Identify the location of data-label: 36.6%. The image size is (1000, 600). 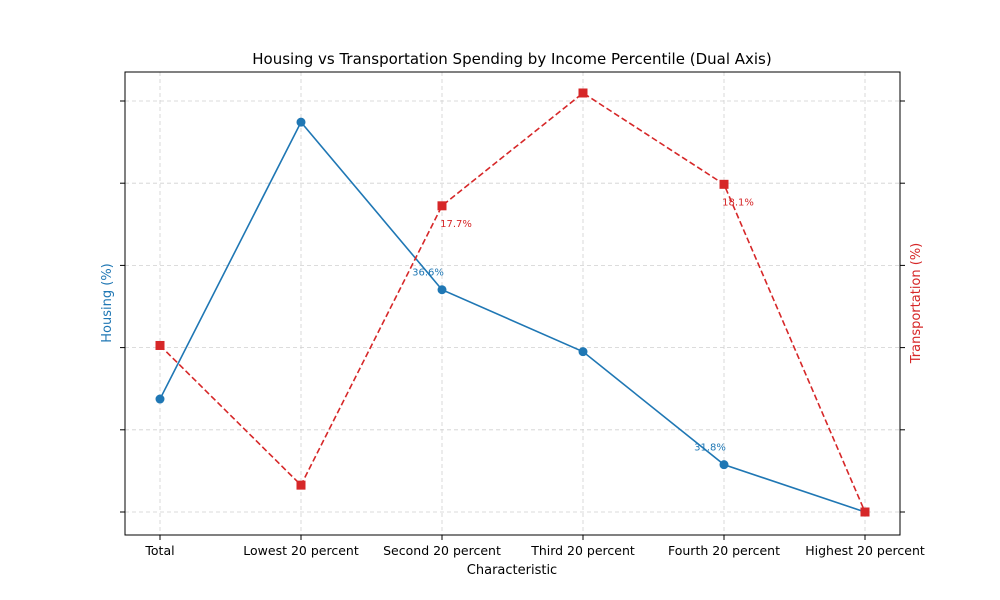
(428, 273).